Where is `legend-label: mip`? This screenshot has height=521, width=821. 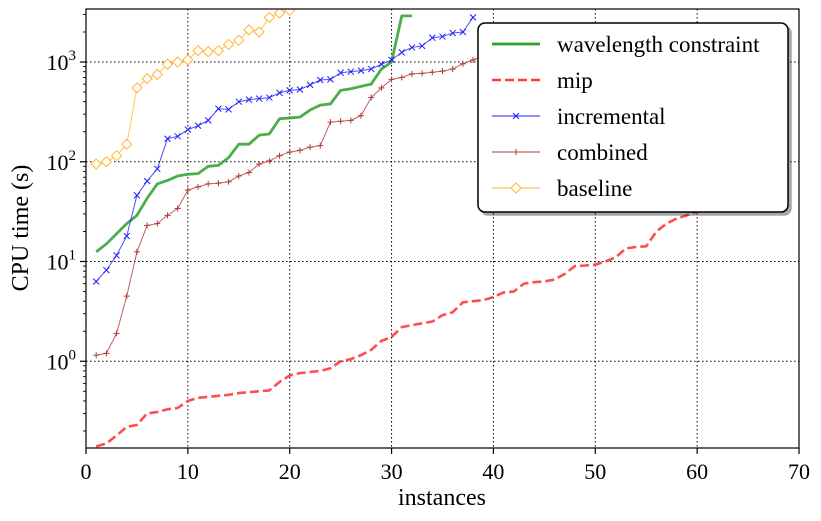
legend-label: mip is located at coordinates (575, 80).